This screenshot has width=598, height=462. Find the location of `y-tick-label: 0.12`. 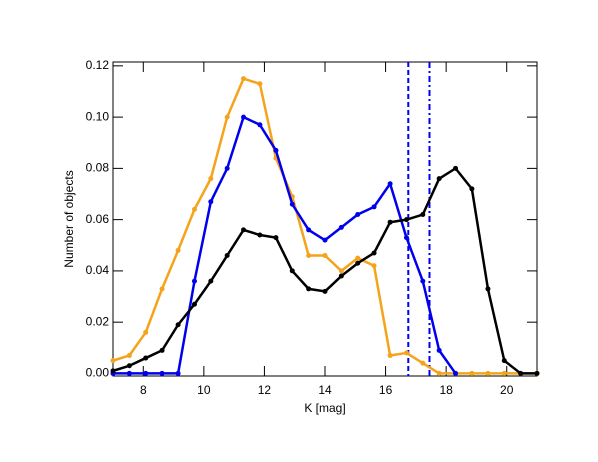

y-tick-label: 0.12 is located at coordinates (98, 65).